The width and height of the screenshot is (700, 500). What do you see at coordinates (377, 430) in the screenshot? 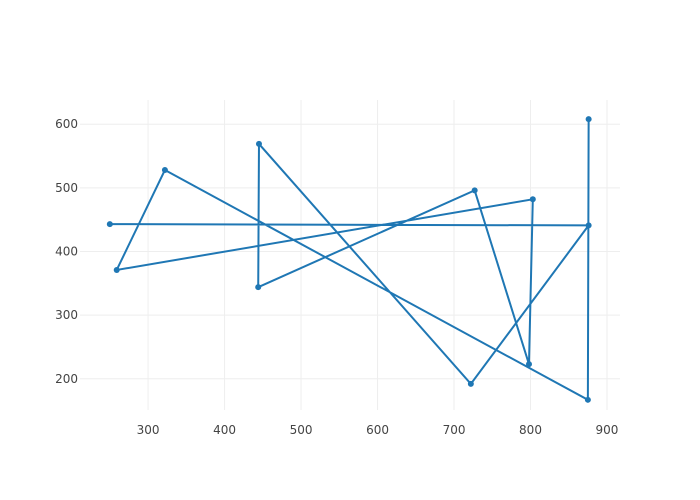
I see `x-tick-label: 600` at bounding box center [377, 430].